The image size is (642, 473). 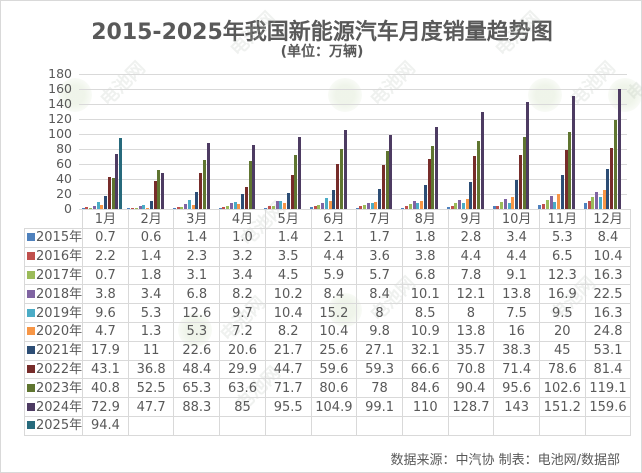 What do you see at coordinates (59, 369) in the screenshot?
I see `legend-label: 2022年` at bounding box center [59, 369].